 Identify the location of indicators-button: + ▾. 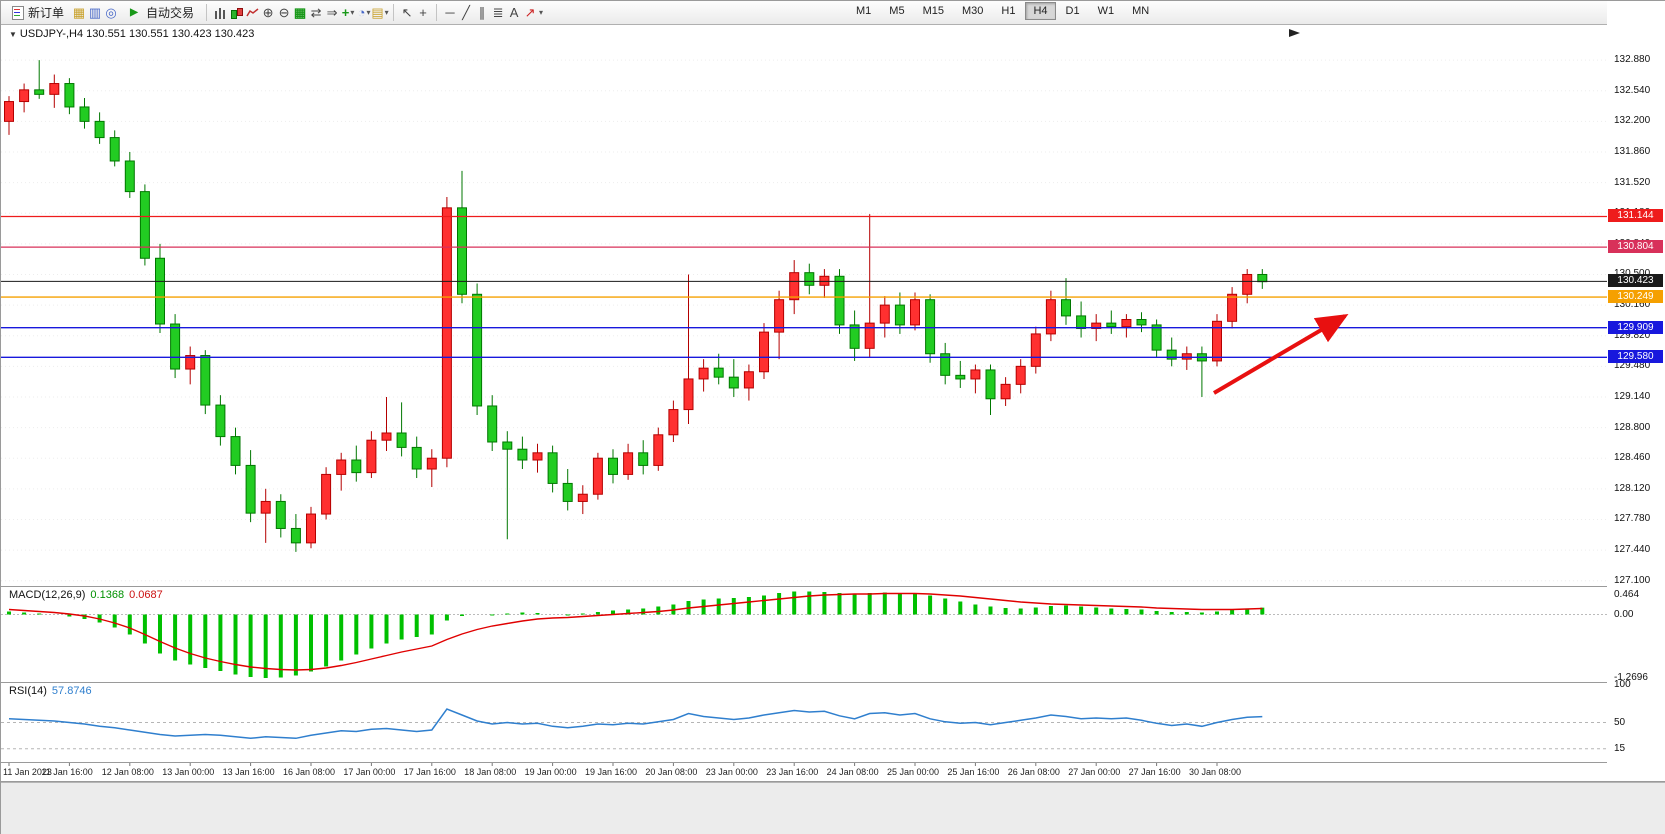
(348, 13).